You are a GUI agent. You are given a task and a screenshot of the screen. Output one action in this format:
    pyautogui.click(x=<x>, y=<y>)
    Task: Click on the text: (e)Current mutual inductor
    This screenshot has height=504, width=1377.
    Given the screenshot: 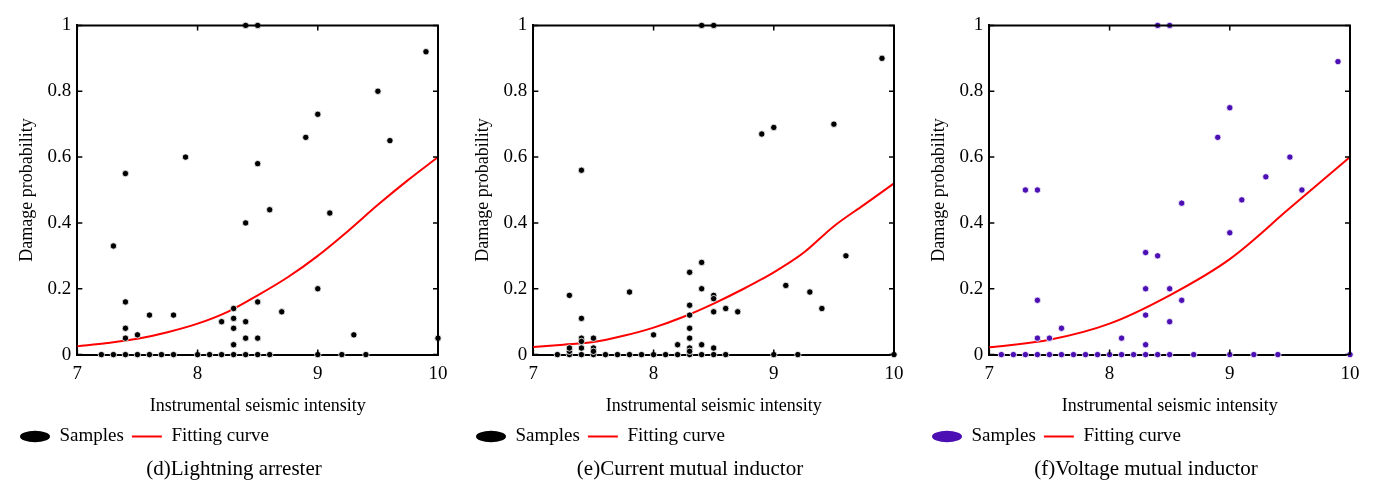 What is the action you would take?
    pyautogui.click(x=690, y=468)
    